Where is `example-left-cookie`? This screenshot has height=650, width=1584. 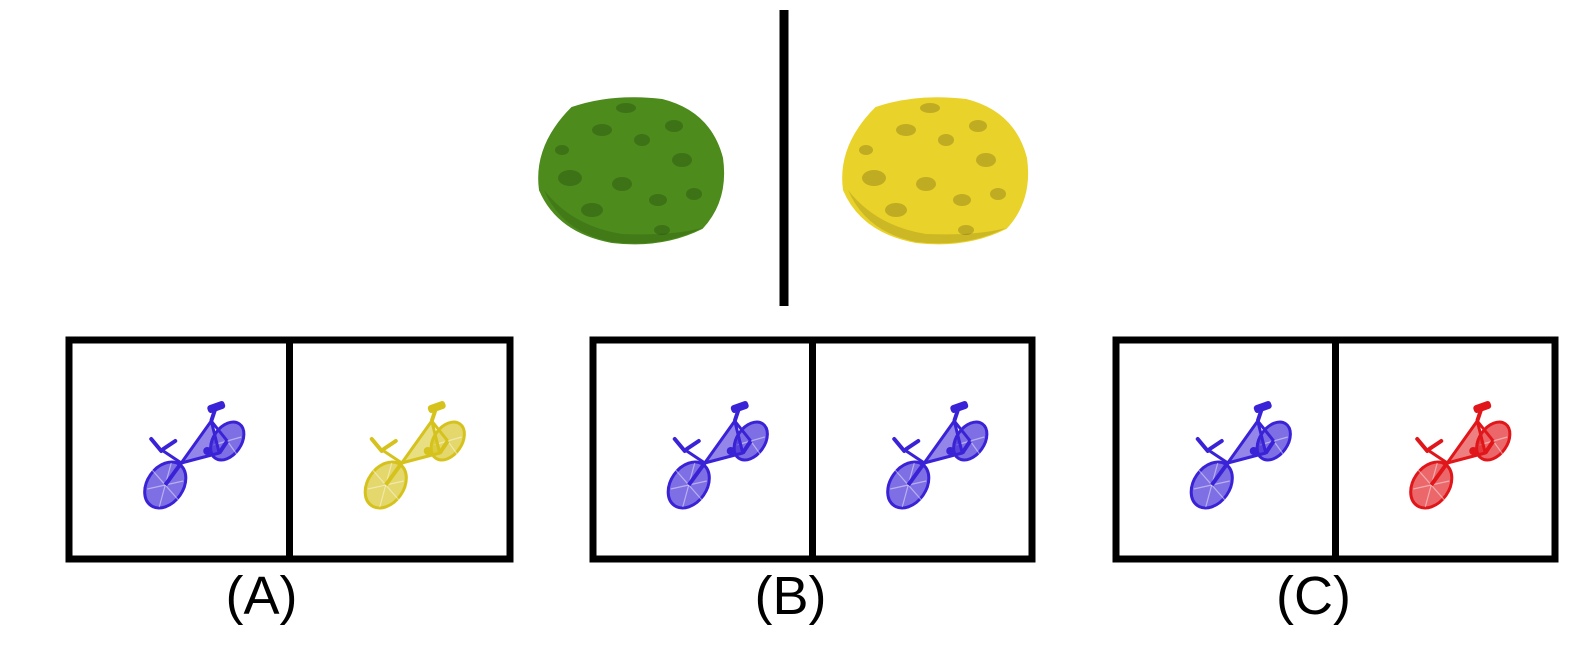
example-left-cookie is located at coordinates (631, 171).